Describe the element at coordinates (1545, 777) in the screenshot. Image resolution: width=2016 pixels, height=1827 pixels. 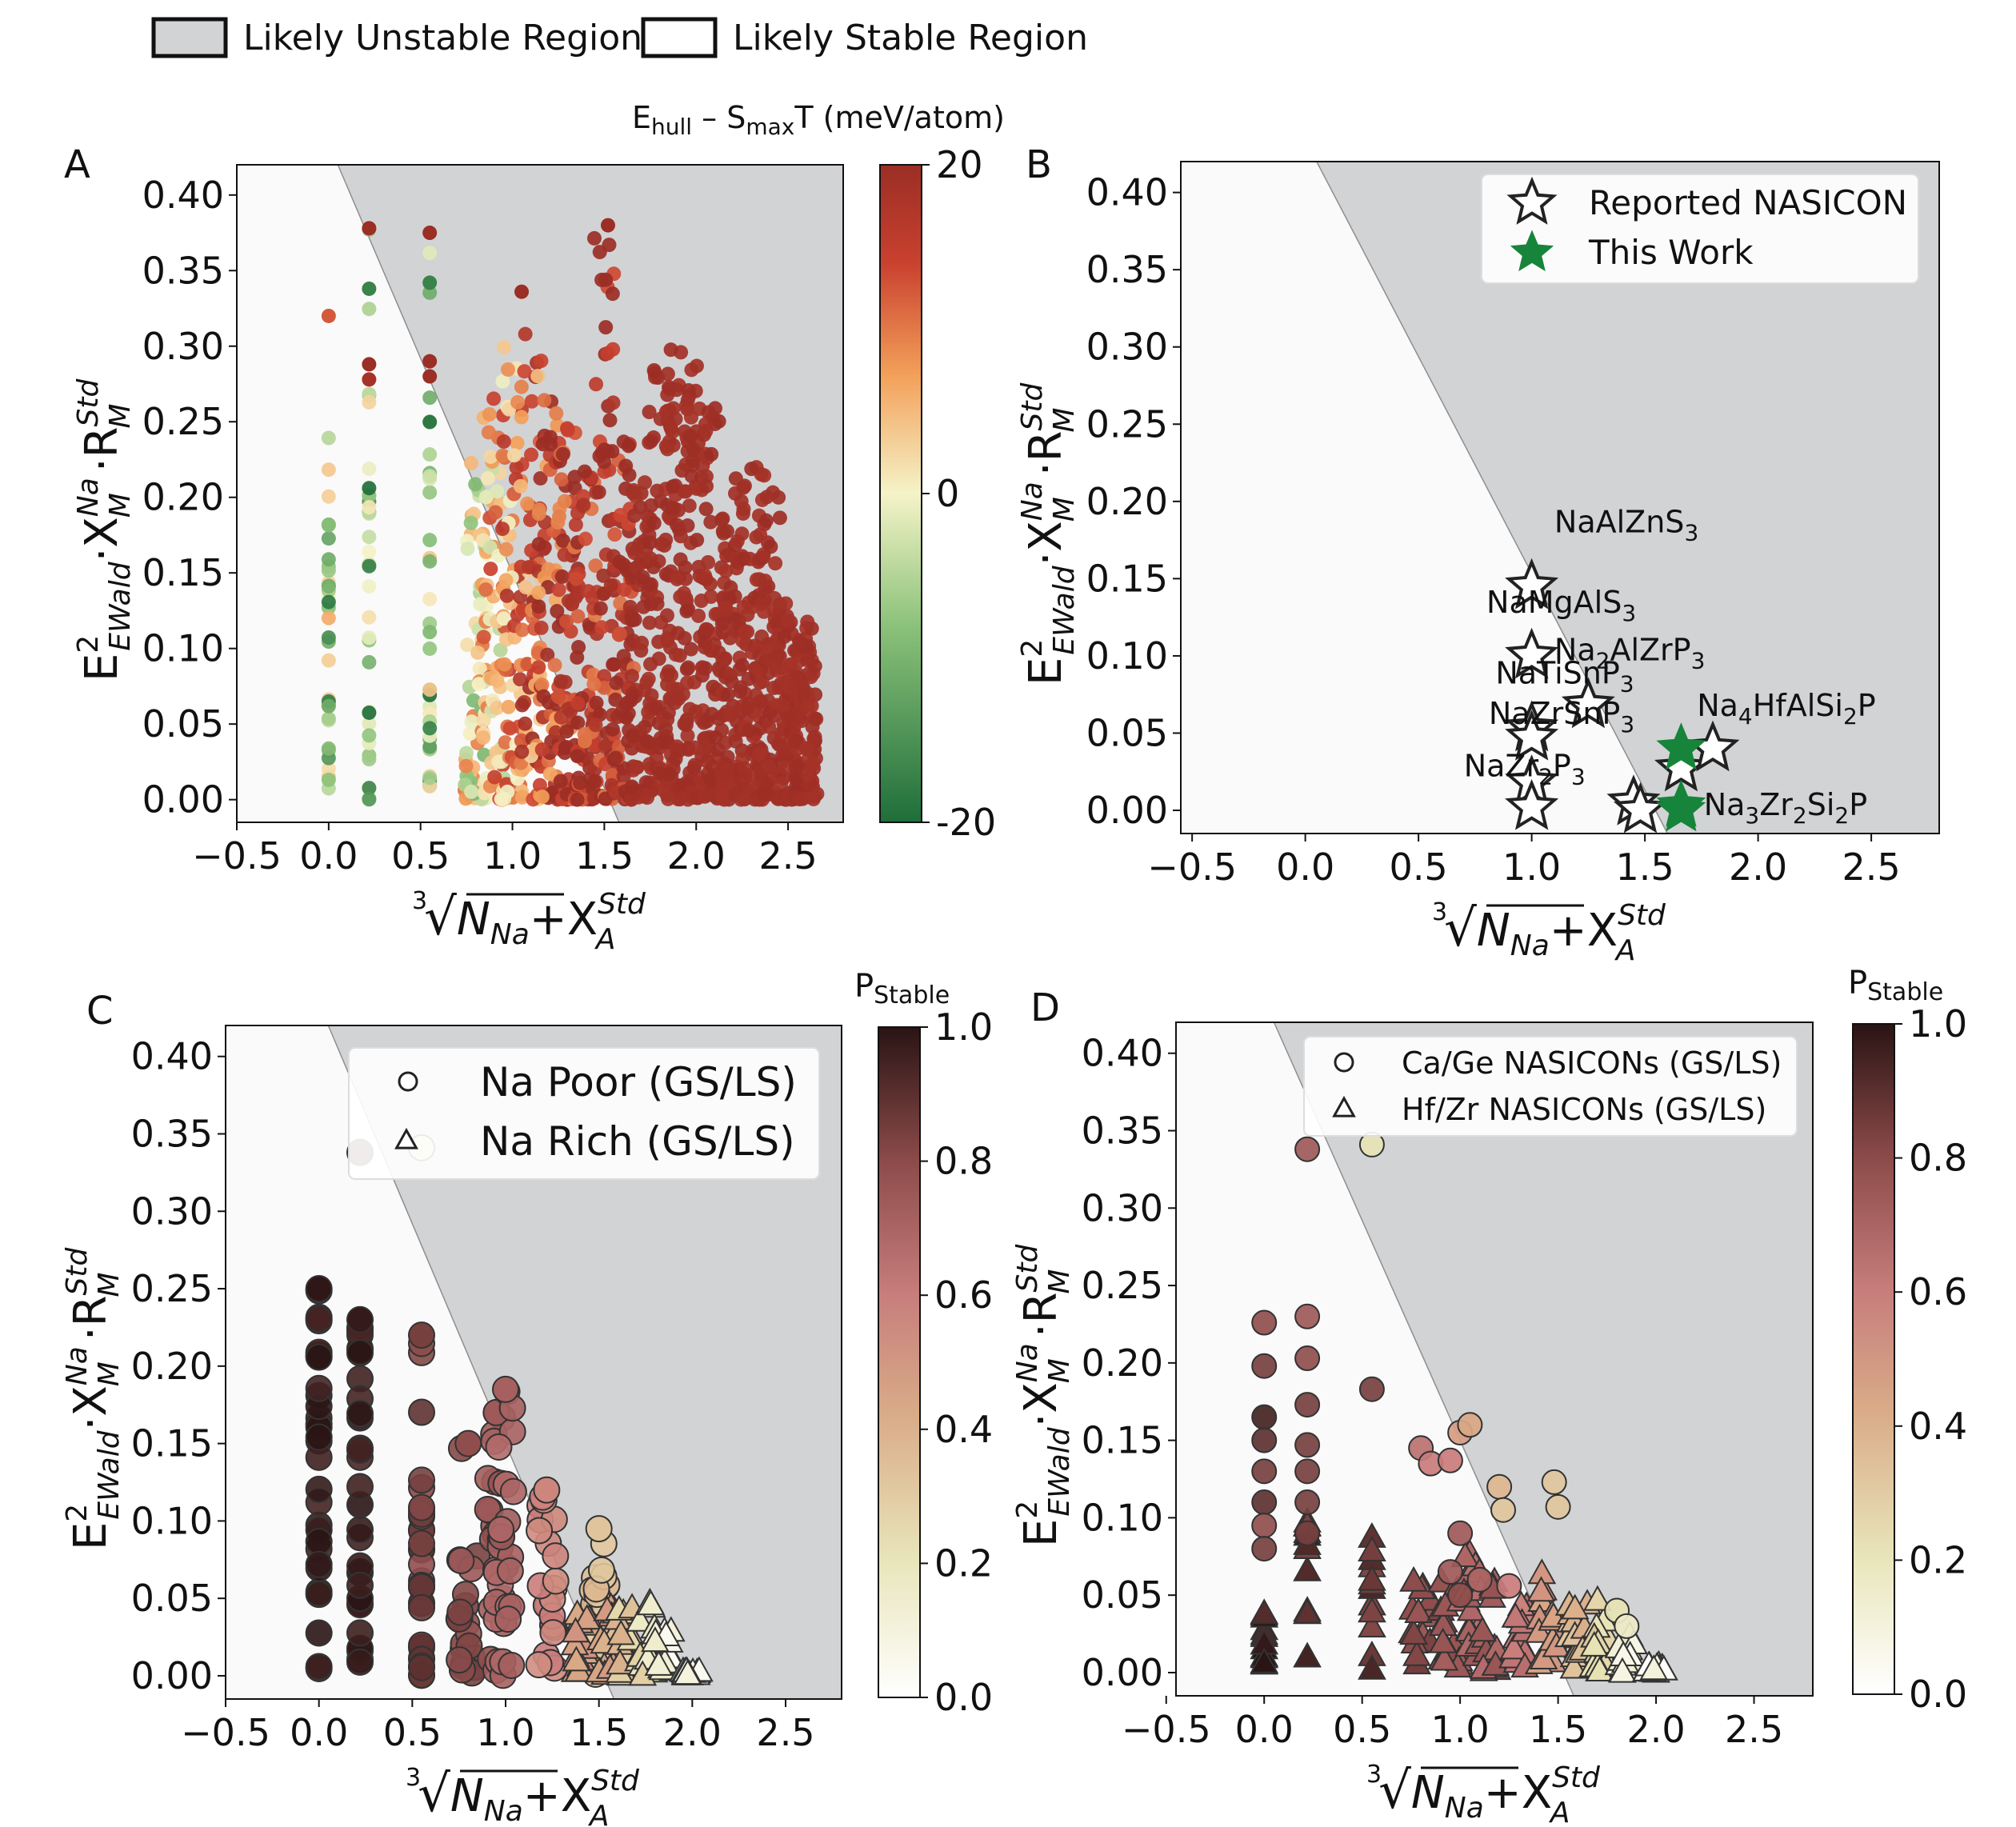
I see `compound-label-subscript: 2` at that location.